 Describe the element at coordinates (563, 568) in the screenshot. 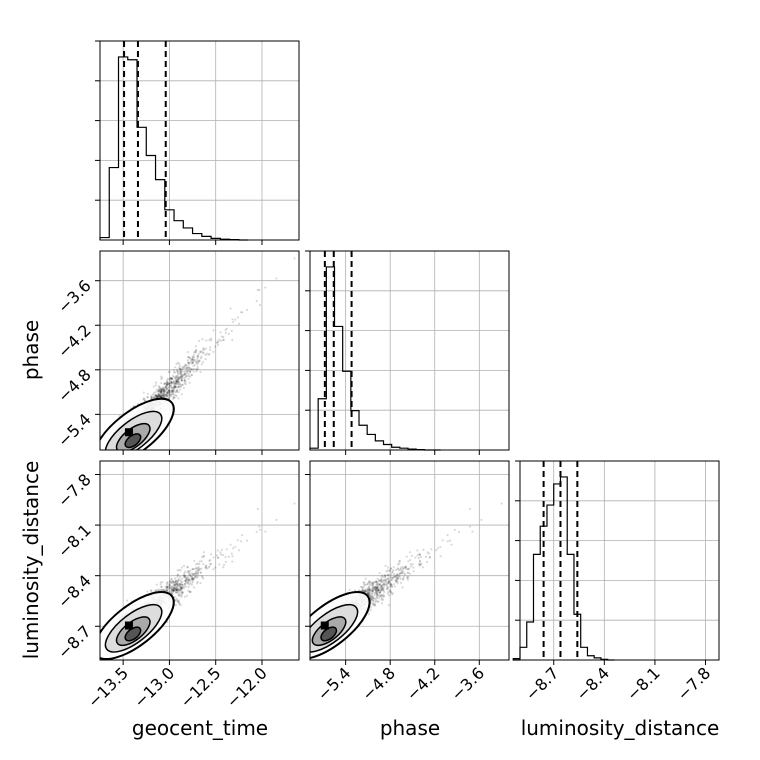

I see `histogram-luminosity_distance` at that location.